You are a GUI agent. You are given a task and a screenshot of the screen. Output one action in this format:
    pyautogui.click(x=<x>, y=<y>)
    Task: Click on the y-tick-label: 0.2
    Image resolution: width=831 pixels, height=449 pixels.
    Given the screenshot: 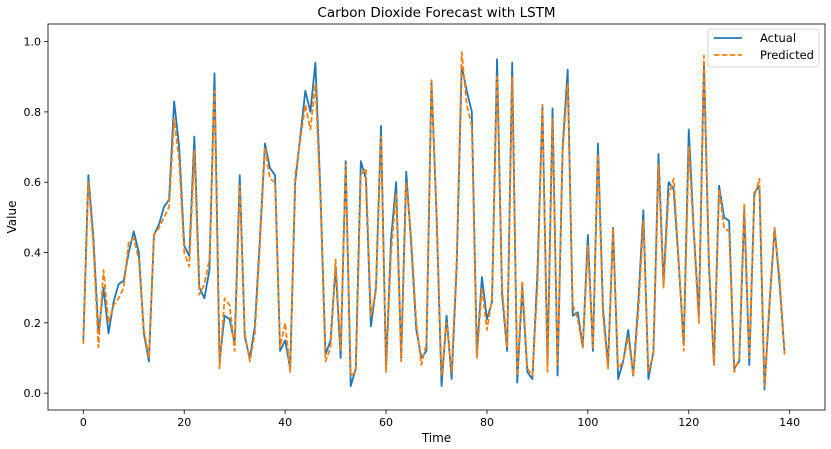 What is the action you would take?
    pyautogui.click(x=33, y=323)
    